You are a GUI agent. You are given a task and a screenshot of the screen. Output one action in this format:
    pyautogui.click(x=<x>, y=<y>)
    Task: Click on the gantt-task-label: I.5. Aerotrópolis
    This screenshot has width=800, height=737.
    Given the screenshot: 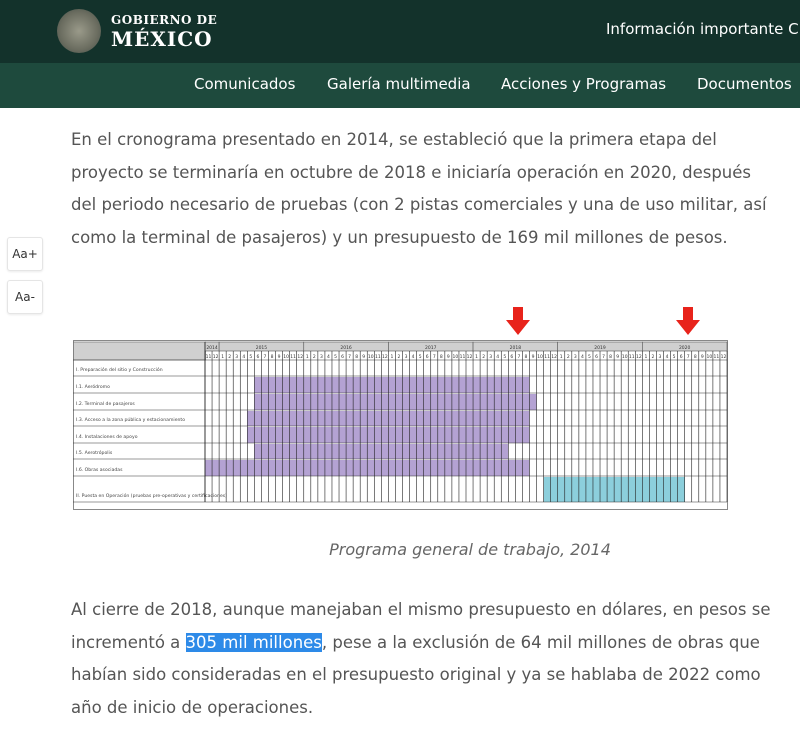 What is the action you would take?
    pyautogui.click(x=94, y=452)
    